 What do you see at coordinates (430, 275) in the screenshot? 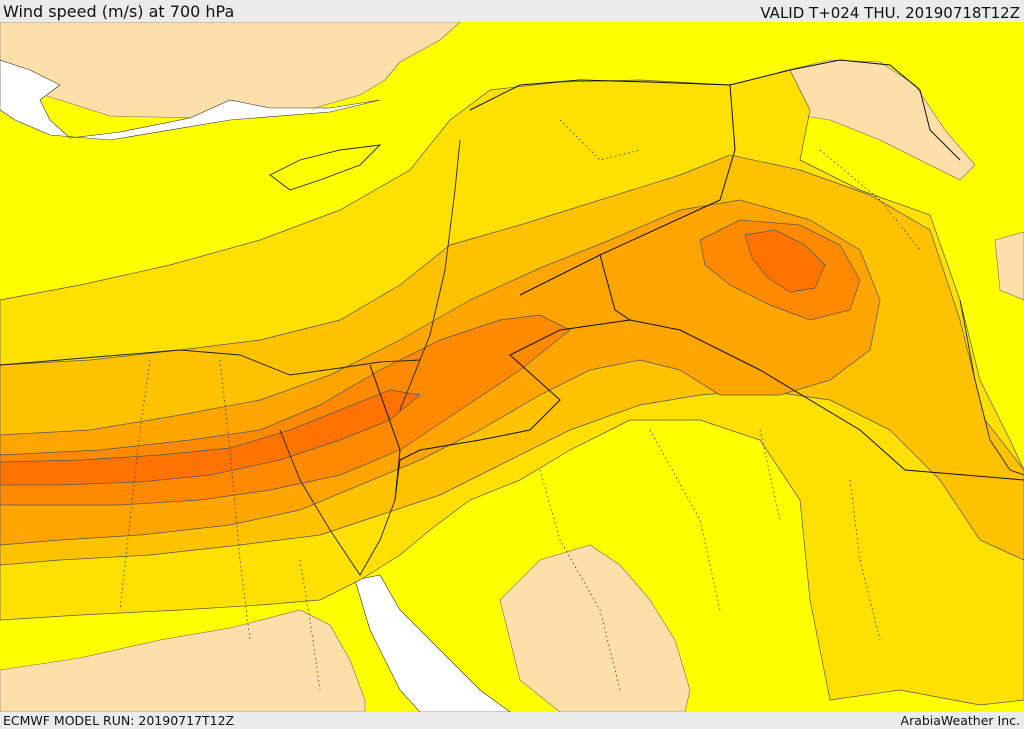
I see `coastline-levant` at bounding box center [430, 275].